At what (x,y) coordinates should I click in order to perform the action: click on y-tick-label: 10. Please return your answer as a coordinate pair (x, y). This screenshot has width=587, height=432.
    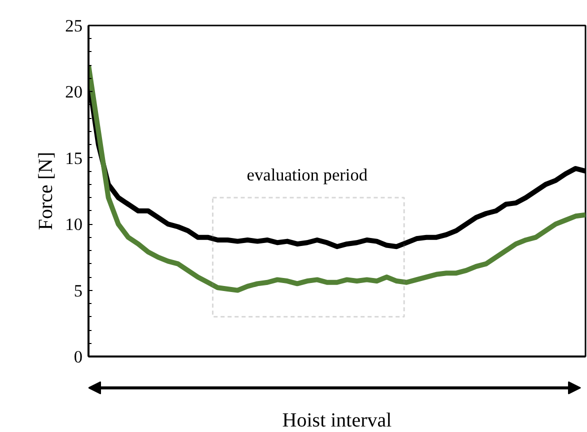
    Looking at the image, I should click on (73, 224).